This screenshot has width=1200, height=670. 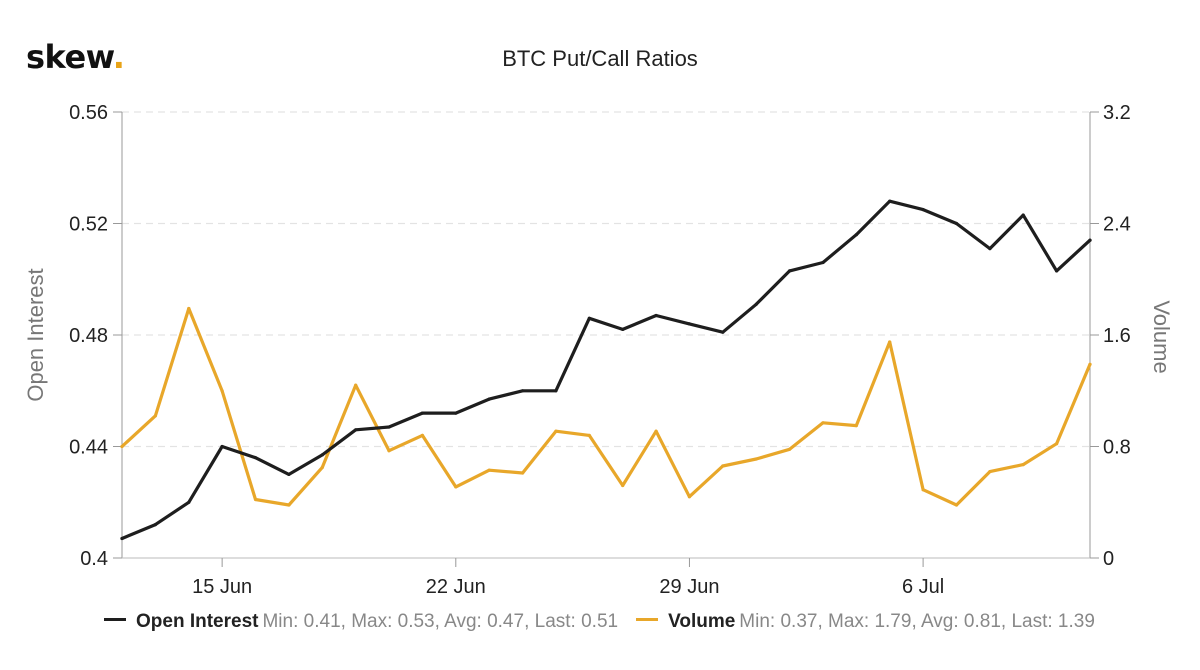 What do you see at coordinates (702, 621) in the screenshot?
I see `legend-label-volume: Volume` at bounding box center [702, 621].